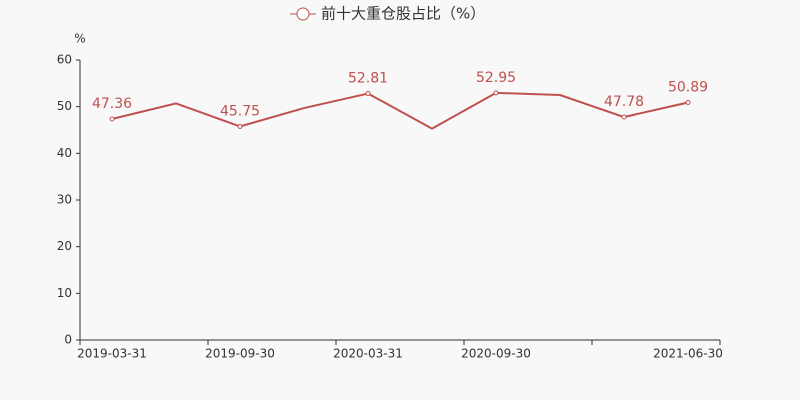 This screenshot has height=400, width=800. What do you see at coordinates (368, 79) in the screenshot?
I see `data-label: 52.81` at bounding box center [368, 79].